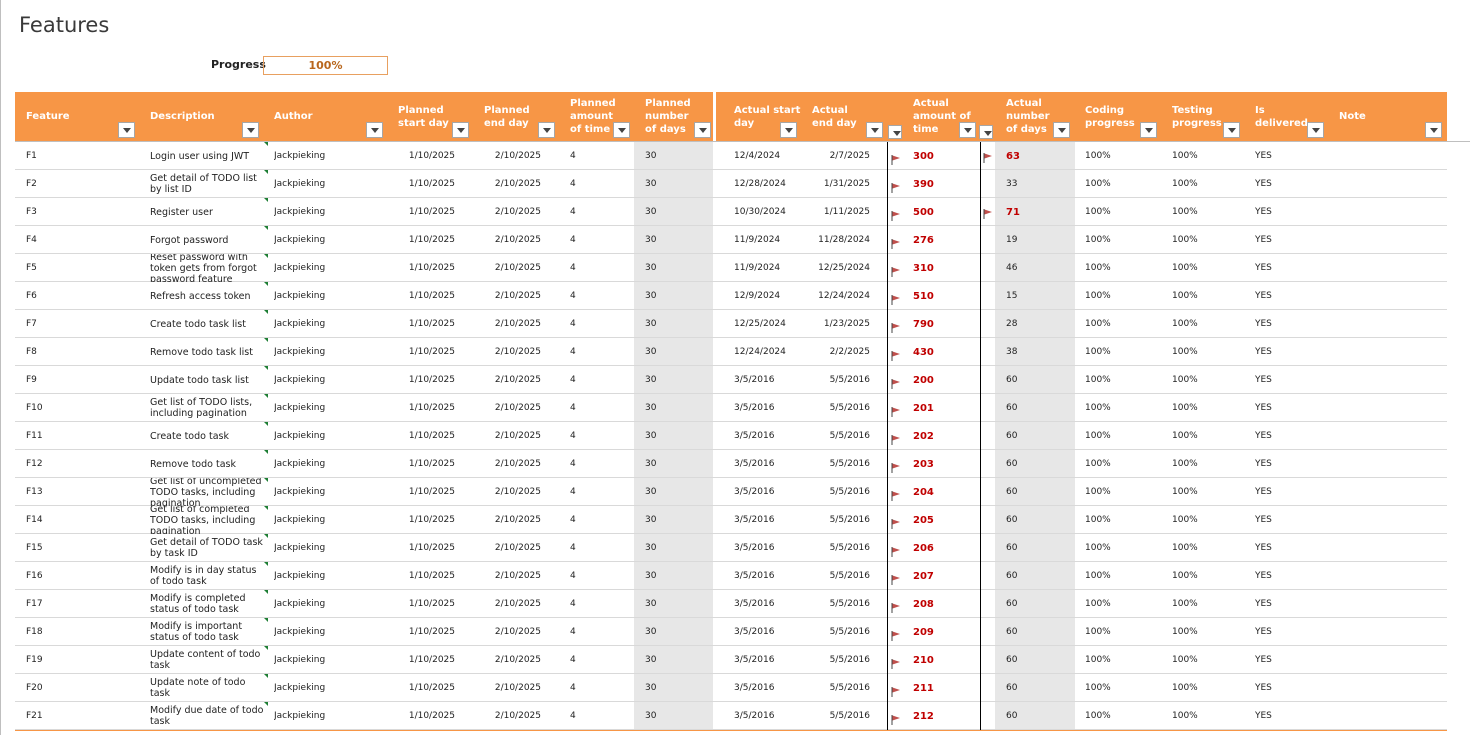 The image size is (1470, 735). Describe the element at coordinates (199, 380) in the screenshot. I see `cell-description: Update todo task list` at that location.